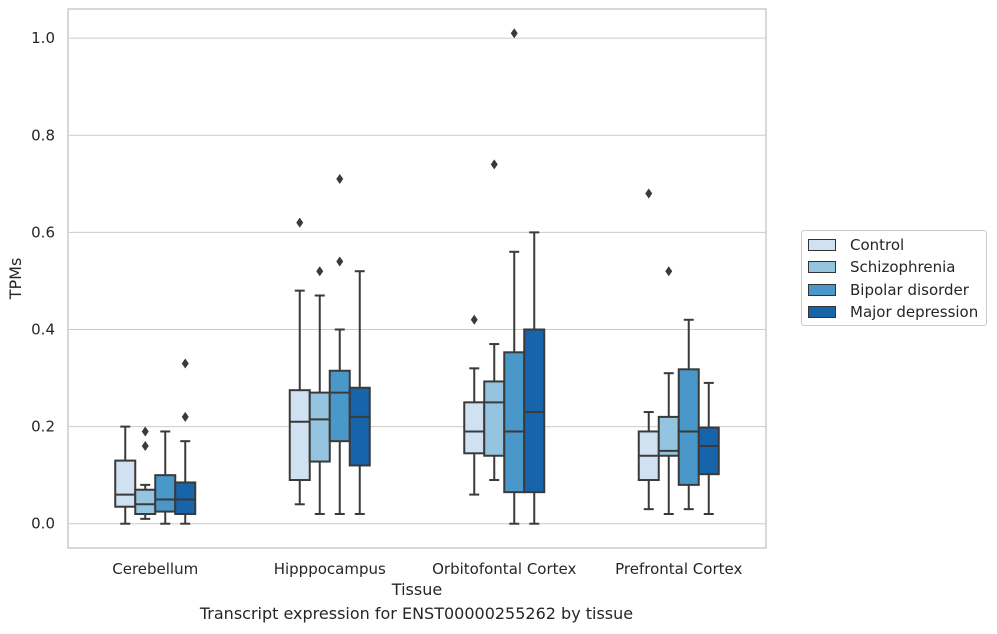 The image size is (997, 634). I want to click on y-tick-label: 0.4, so click(43, 329).